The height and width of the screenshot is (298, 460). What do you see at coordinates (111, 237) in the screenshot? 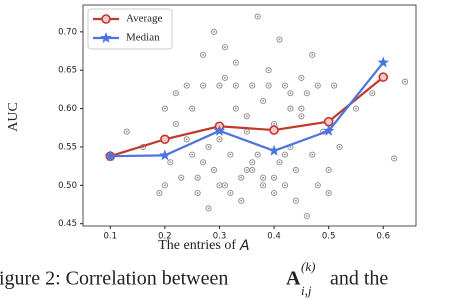
I see `x-tick-label: 0.1` at bounding box center [111, 237].